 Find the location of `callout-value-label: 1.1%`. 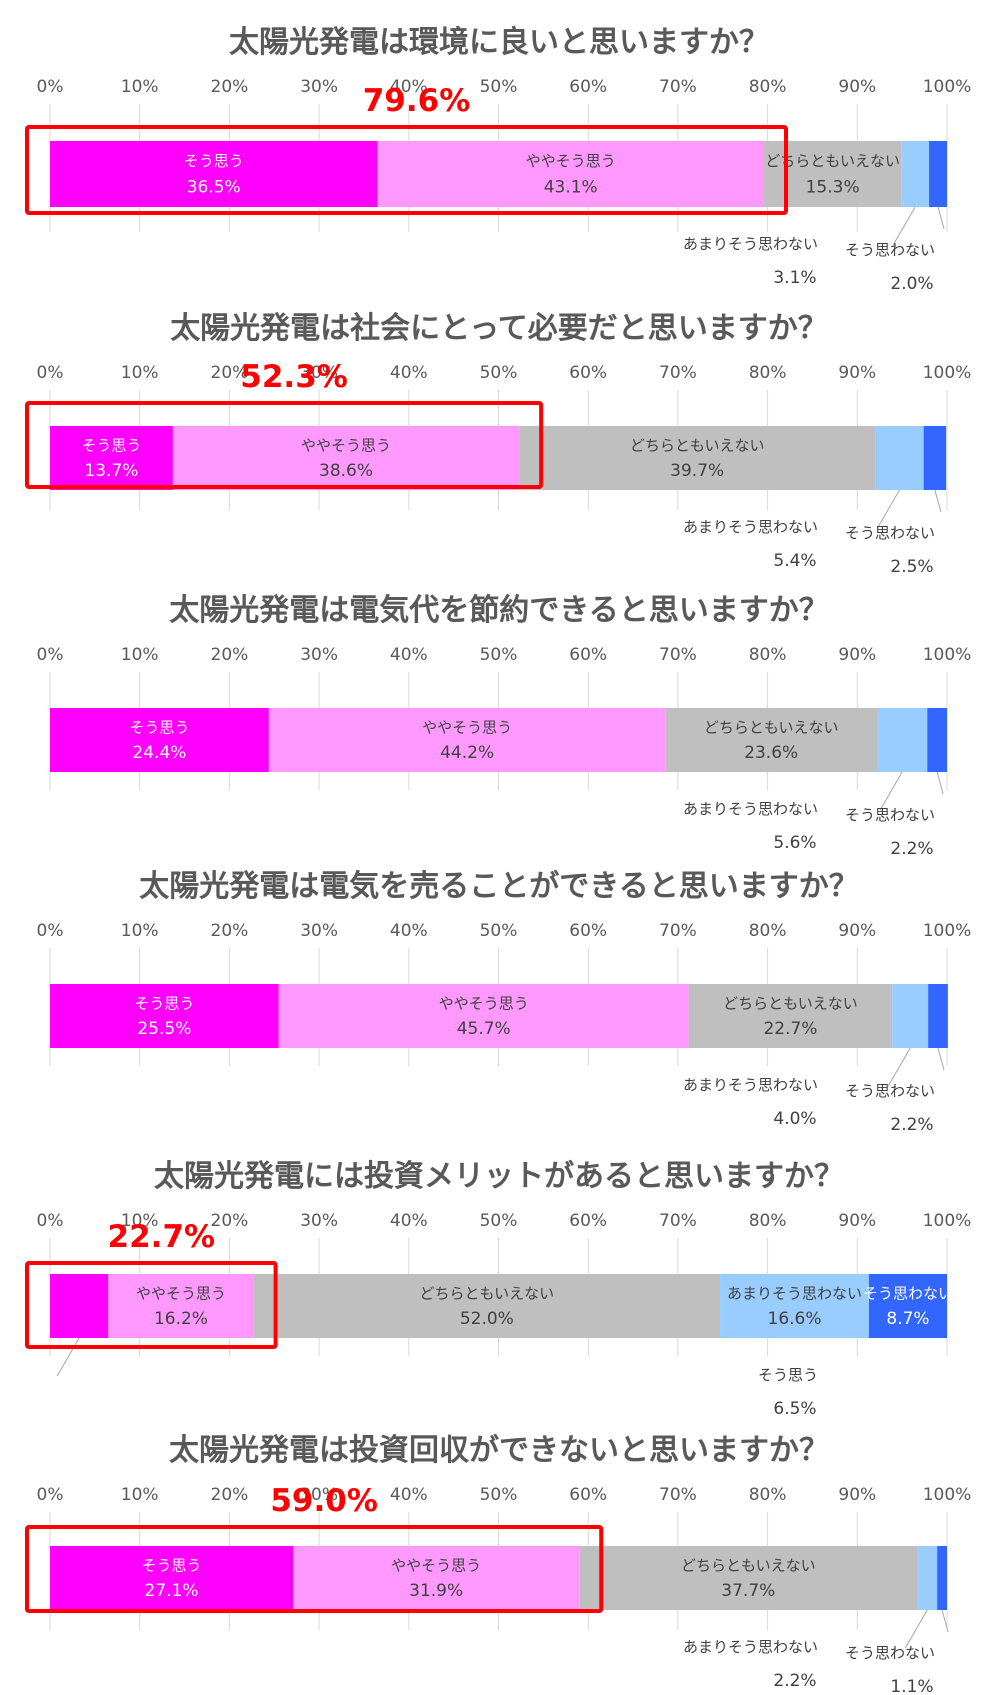

callout-value-label: 1.1% is located at coordinates (911, 1686).